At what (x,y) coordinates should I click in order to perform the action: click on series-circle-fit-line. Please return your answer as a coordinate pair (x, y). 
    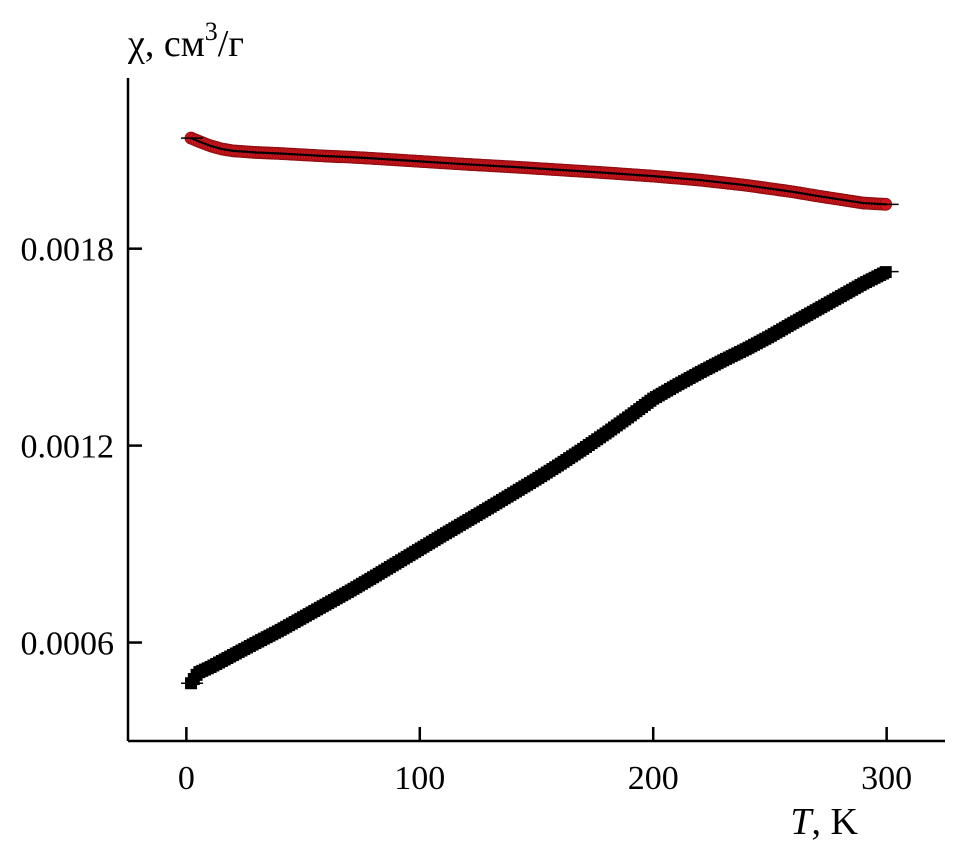
    Looking at the image, I should click on (538, 171).